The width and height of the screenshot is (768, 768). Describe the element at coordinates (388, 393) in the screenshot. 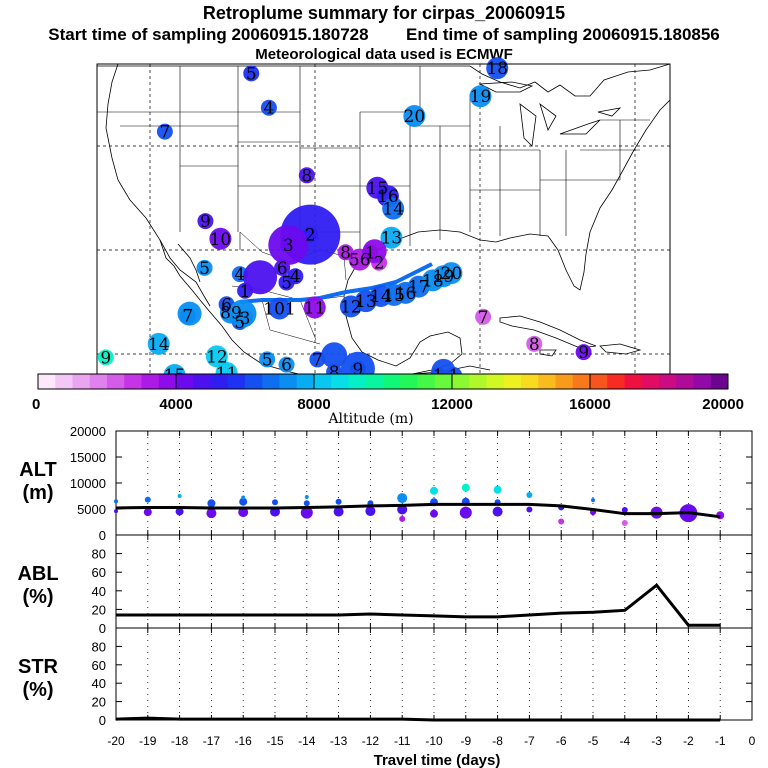

I see `colorbar-ticks: 0 4000 8000 12000 16000 20000` at that location.